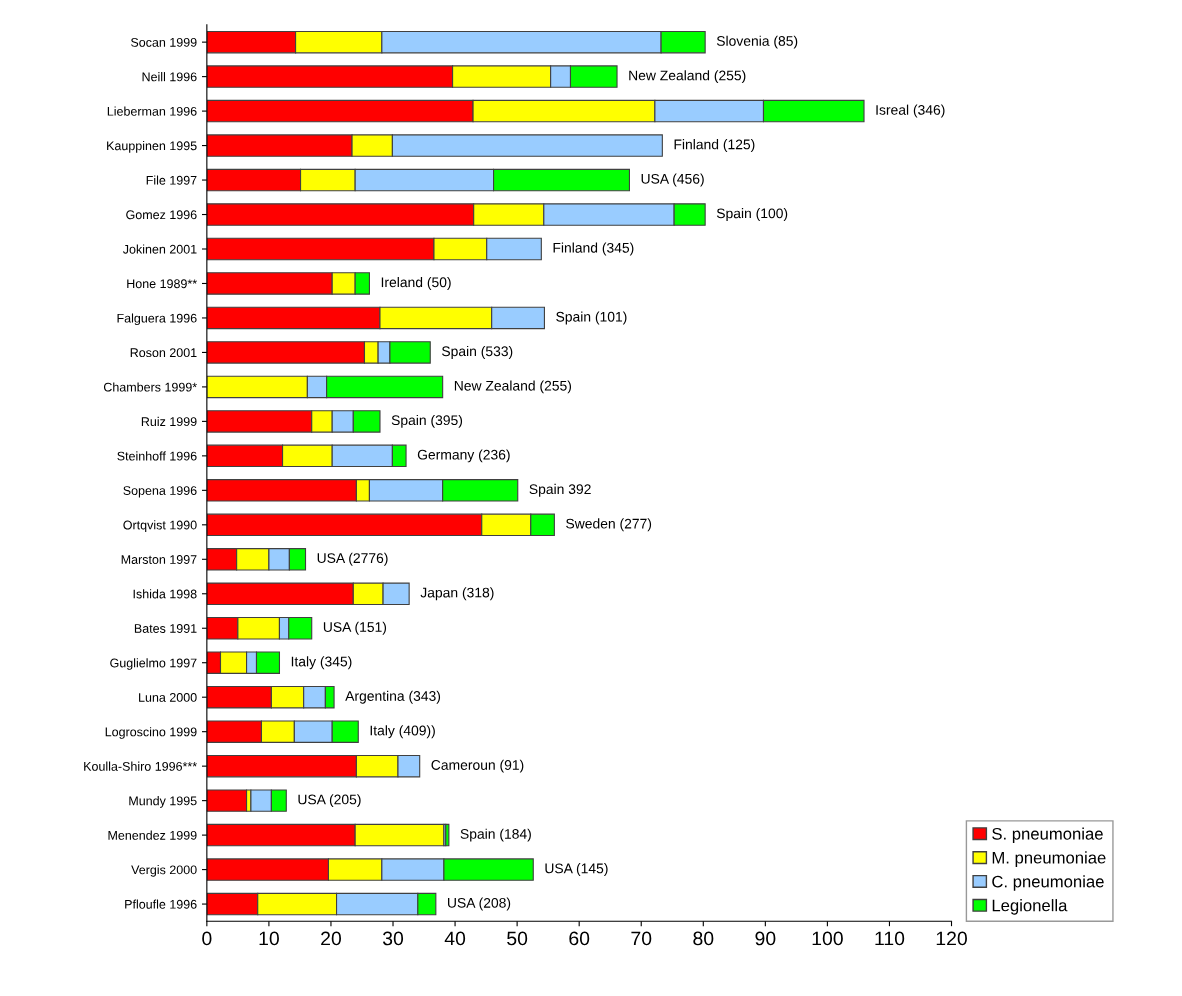 Image resolution: width=1182 pixels, height=996 pixels. I want to click on x-tick-label: 90, so click(765, 938).